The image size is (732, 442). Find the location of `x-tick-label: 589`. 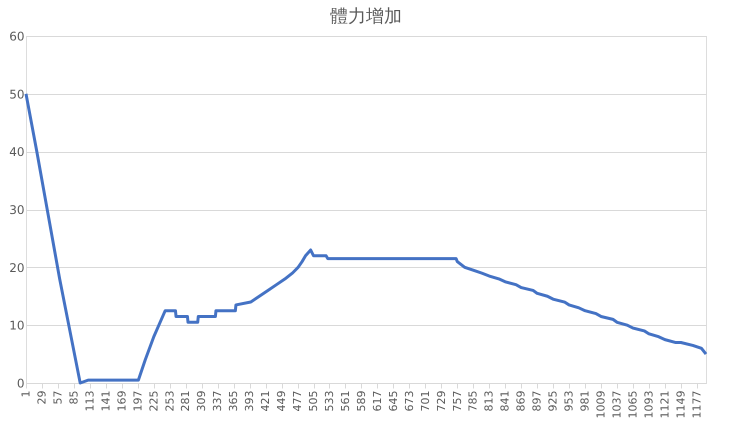

x-tick-label: 589 is located at coordinates (361, 401).